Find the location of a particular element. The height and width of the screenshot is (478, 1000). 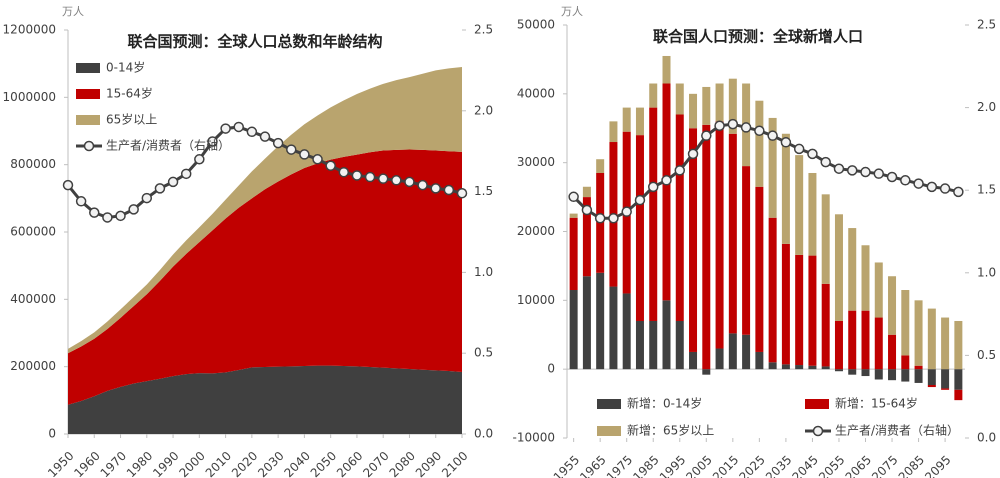

x-tick-label: 2060 is located at coordinates (349, 463).